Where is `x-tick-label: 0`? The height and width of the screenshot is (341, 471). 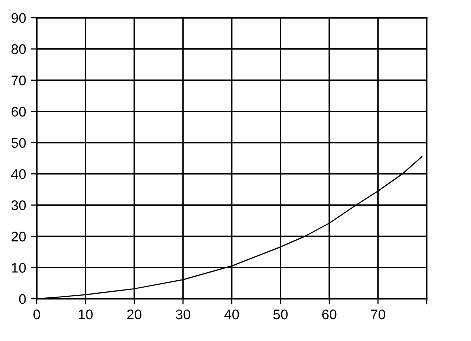 x-tick-label: 0 is located at coordinates (37, 315).